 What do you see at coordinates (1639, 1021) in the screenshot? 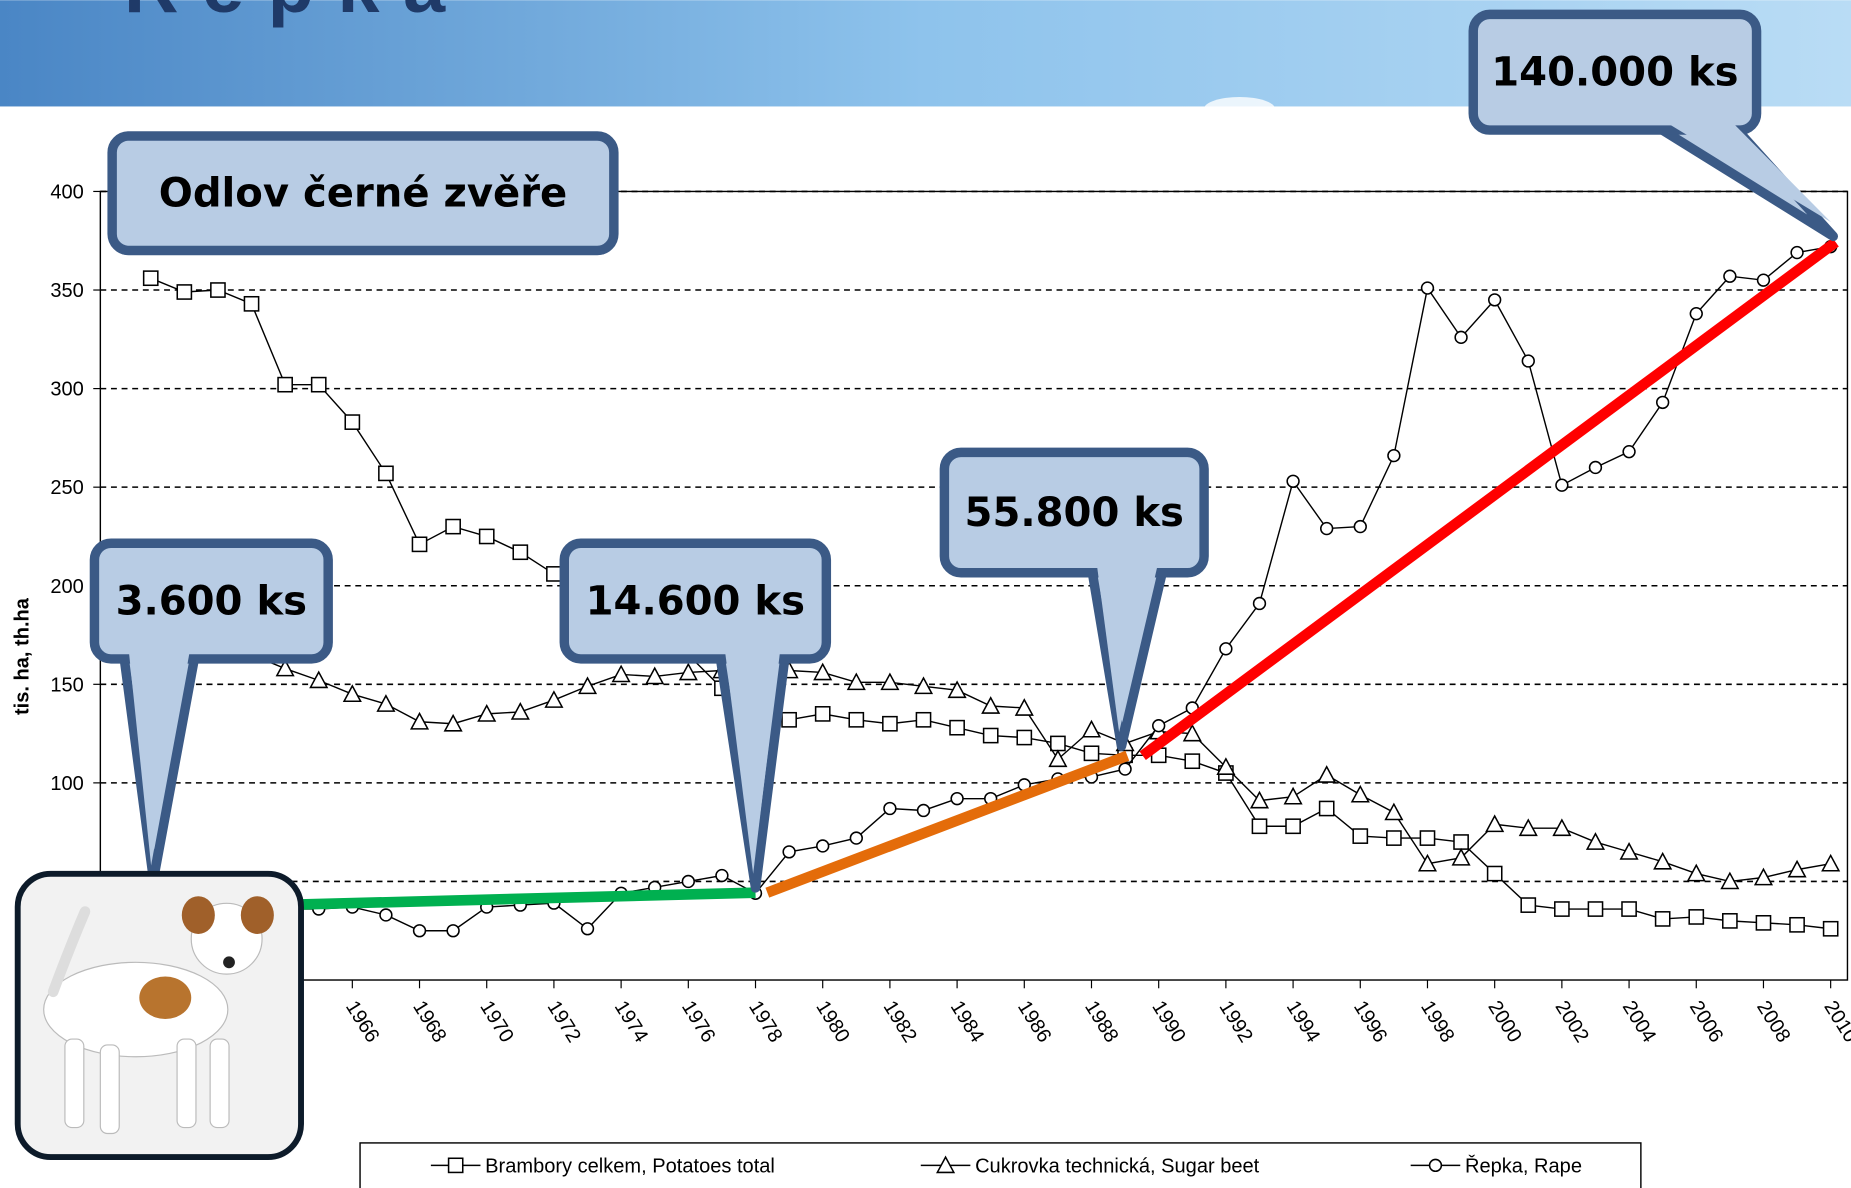
I see `x-tick-label: 2004` at bounding box center [1639, 1021].